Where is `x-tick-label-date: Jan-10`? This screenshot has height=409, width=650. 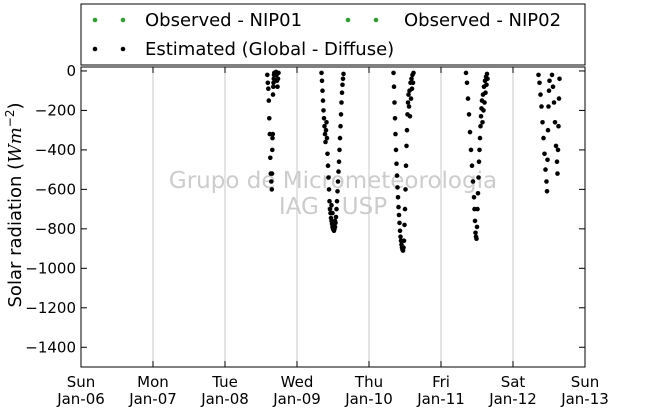 x-tick-label-date: Jan-10 is located at coordinates (368, 399).